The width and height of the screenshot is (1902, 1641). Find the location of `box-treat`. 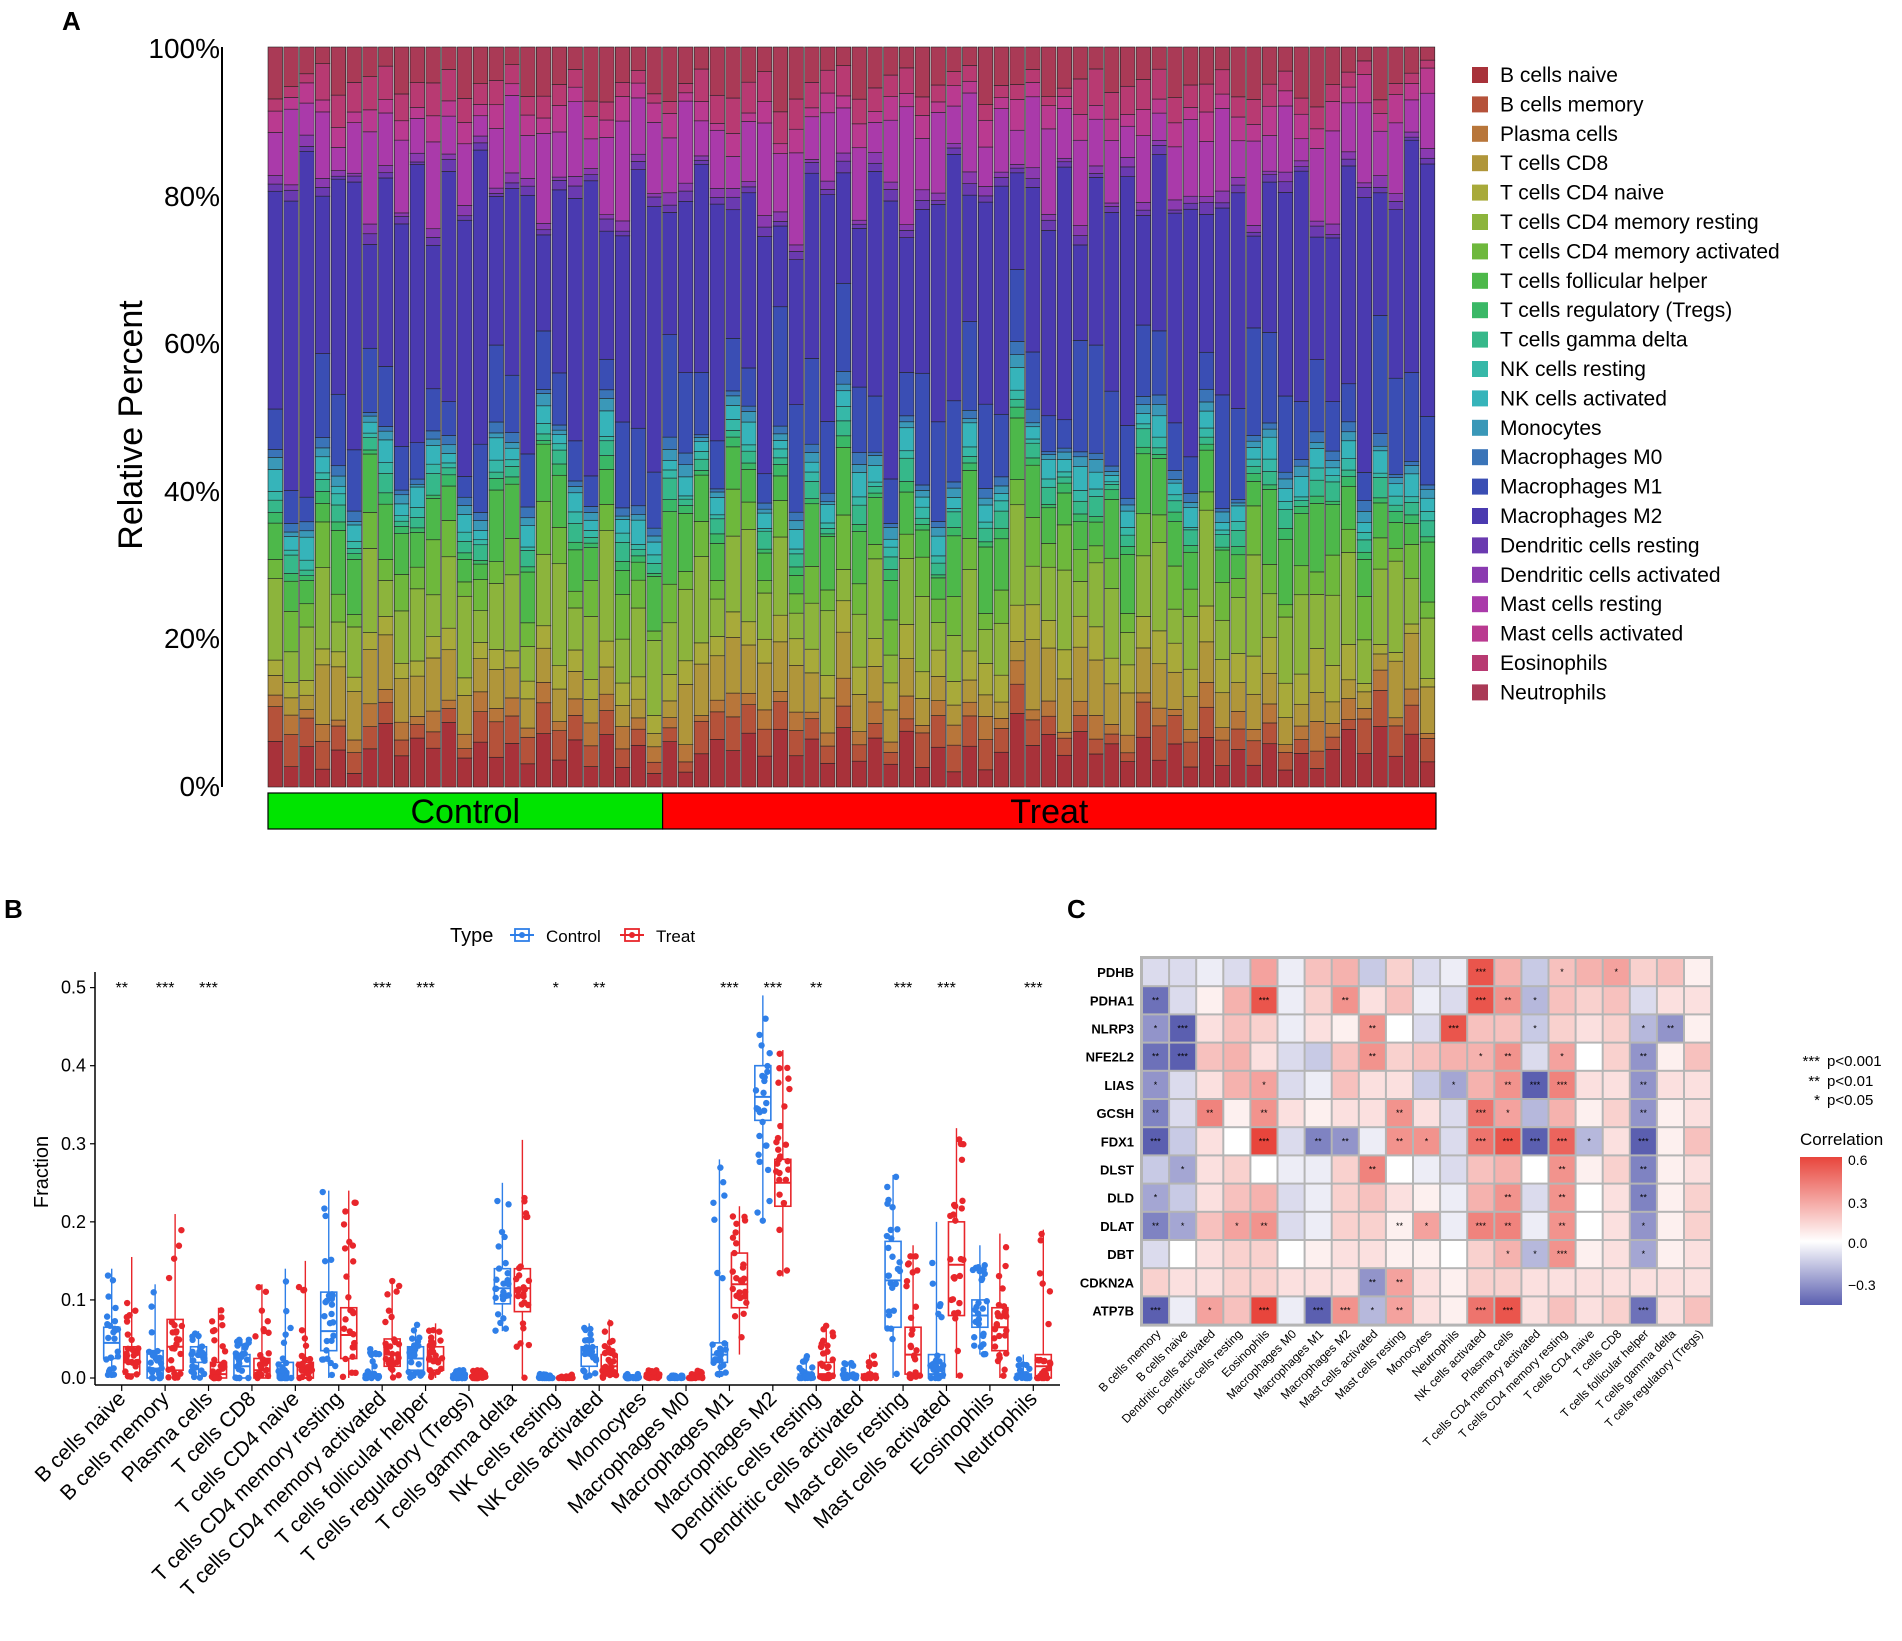

box-treat is located at coordinates (1043, 1305).